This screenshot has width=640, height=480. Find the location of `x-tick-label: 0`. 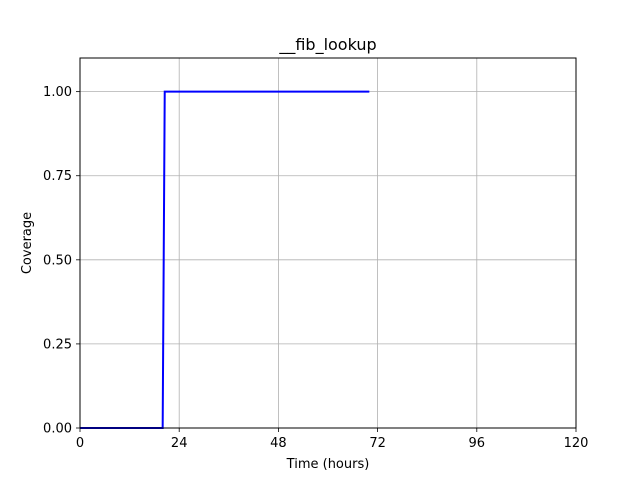

x-tick-label: 0 is located at coordinates (80, 443).